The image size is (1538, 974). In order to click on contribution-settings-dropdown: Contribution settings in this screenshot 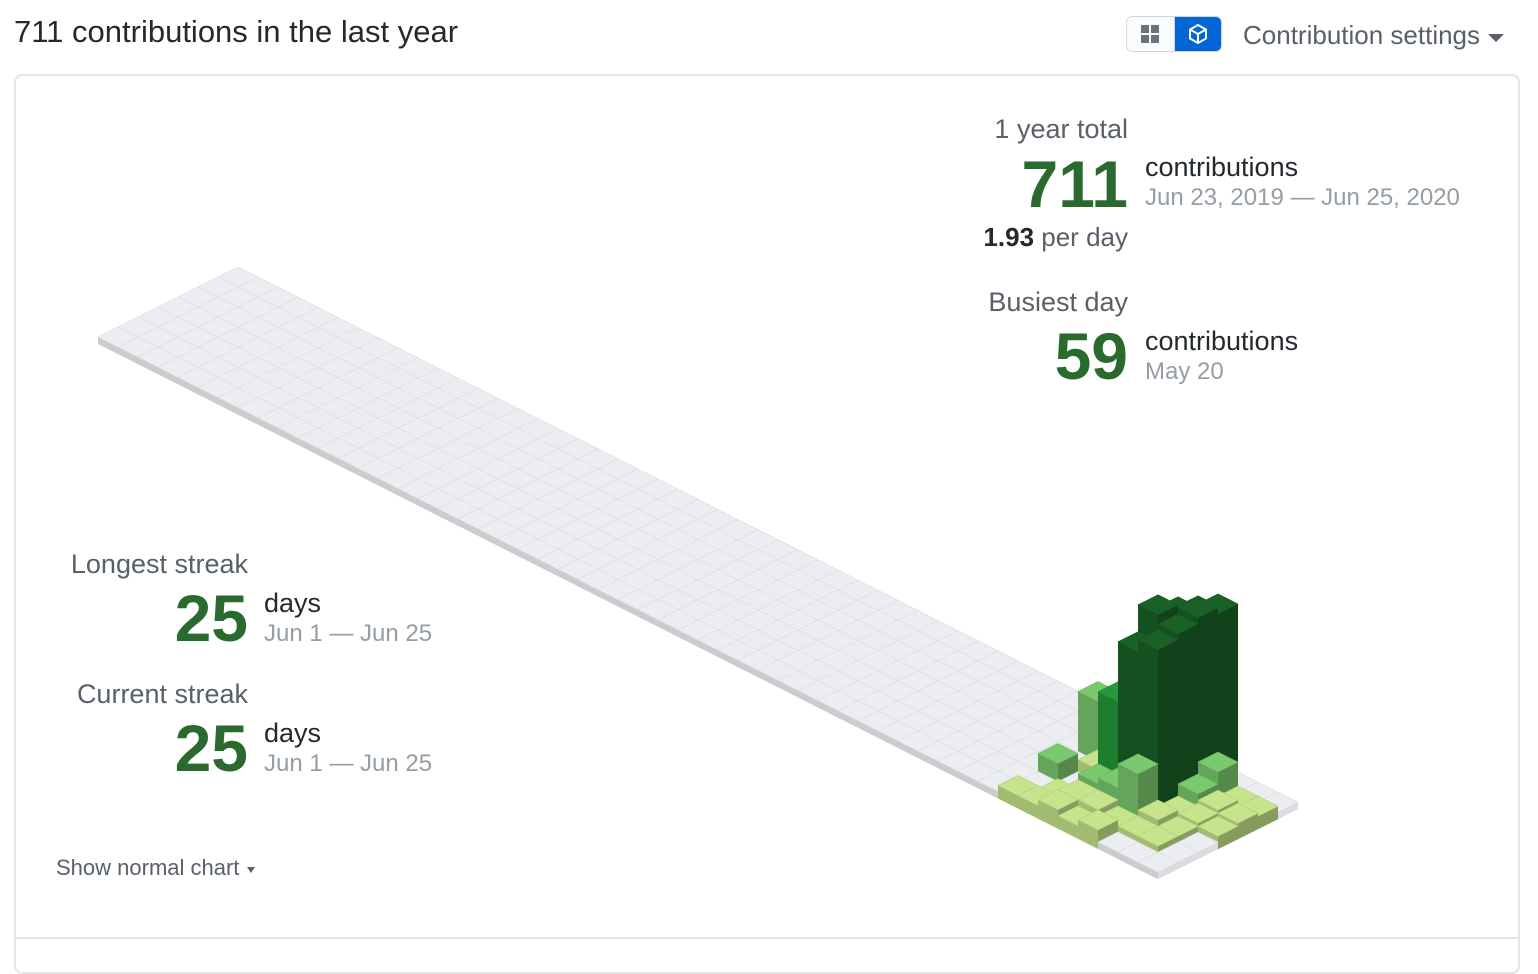, I will do `click(1374, 35)`.